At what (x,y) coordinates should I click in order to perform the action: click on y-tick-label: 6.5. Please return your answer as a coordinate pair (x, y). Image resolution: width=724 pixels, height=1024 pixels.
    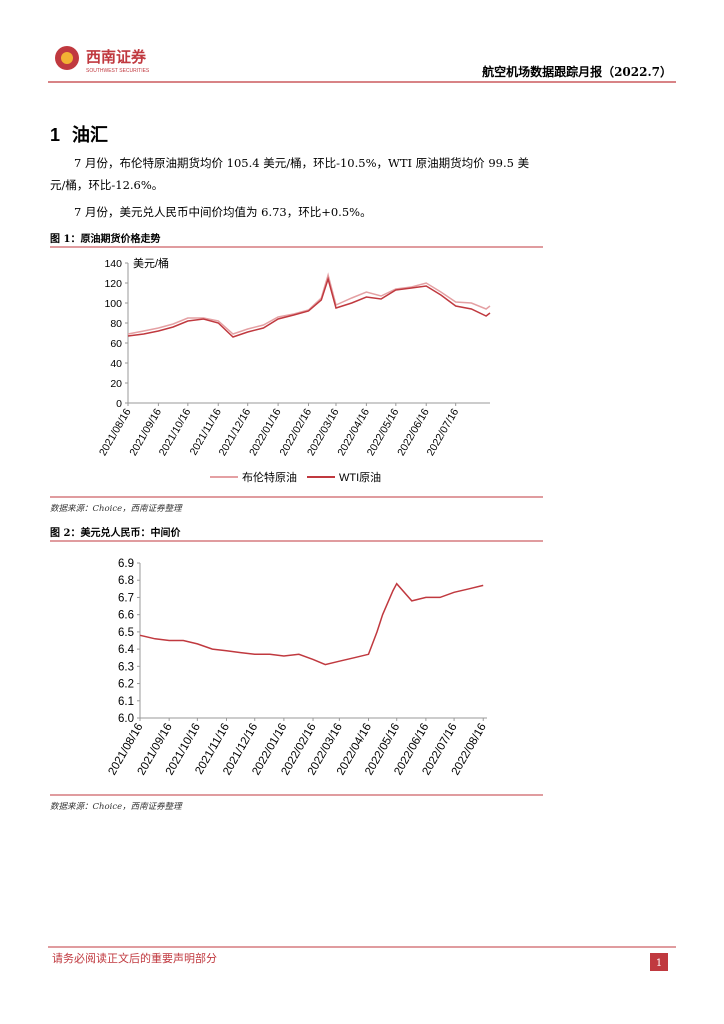
    Looking at the image, I should click on (126, 633).